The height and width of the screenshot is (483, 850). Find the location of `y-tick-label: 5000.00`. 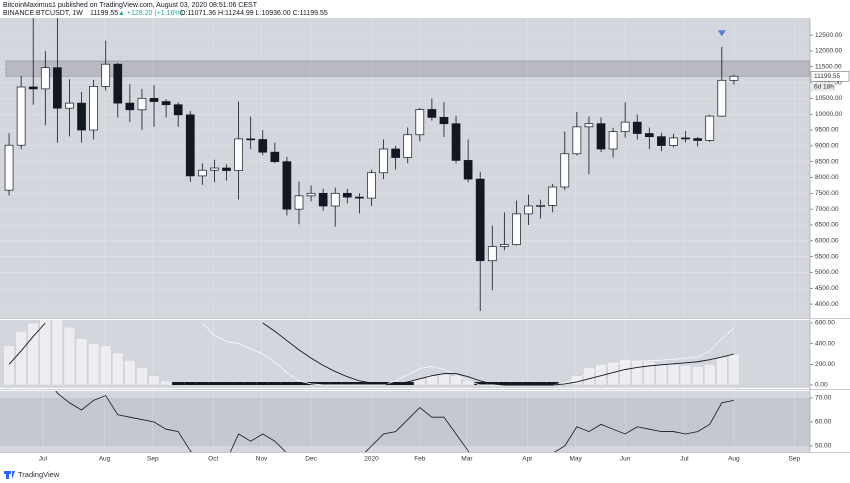

y-tick-label: 5000.00 is located at coordinates (827, 272).